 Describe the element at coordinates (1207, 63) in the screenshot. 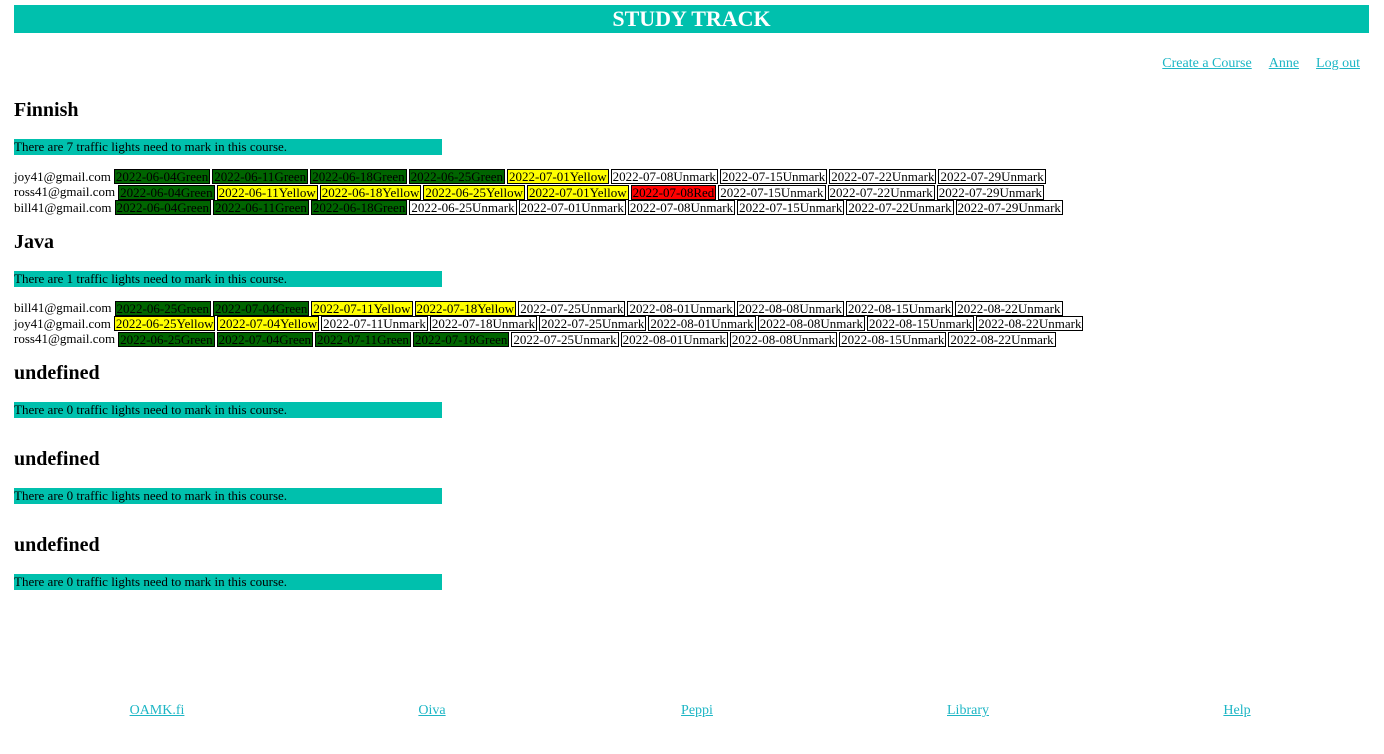

I see `create-course-link: Create a Course` at that location.